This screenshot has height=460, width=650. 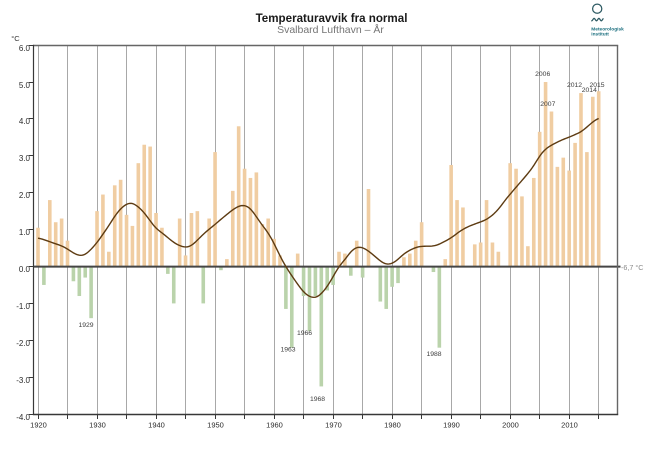 I want to click on svg-text: 1980, so click(x=392, y=425).